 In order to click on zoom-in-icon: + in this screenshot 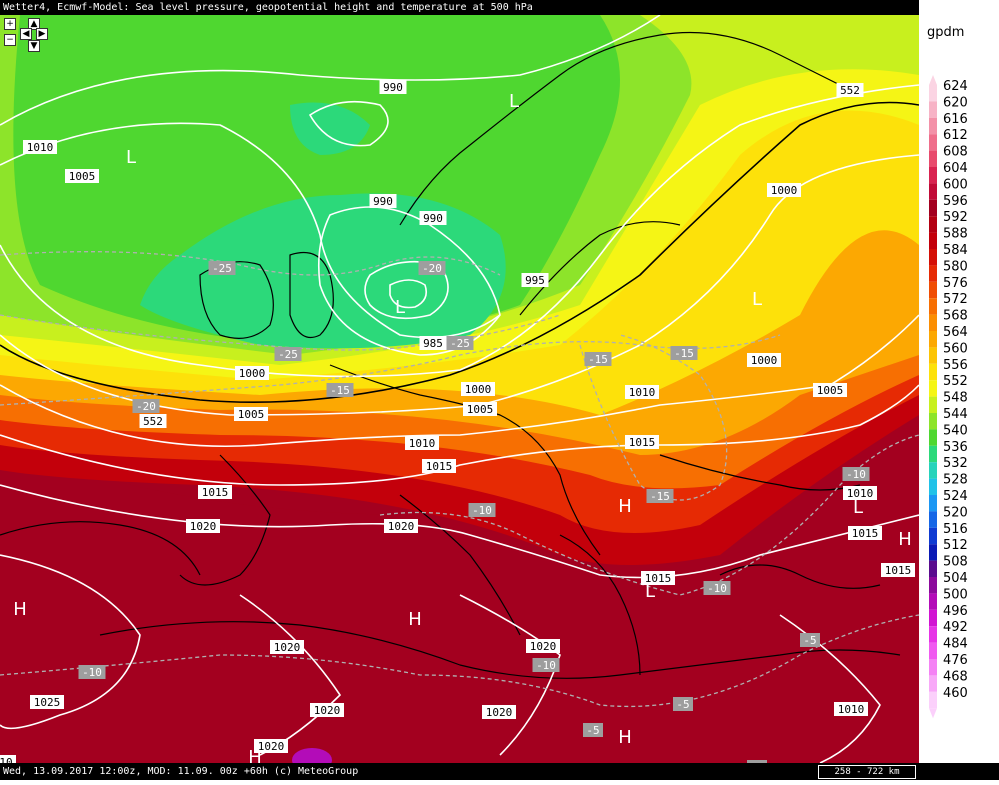, I will do `click(10, 24)`.